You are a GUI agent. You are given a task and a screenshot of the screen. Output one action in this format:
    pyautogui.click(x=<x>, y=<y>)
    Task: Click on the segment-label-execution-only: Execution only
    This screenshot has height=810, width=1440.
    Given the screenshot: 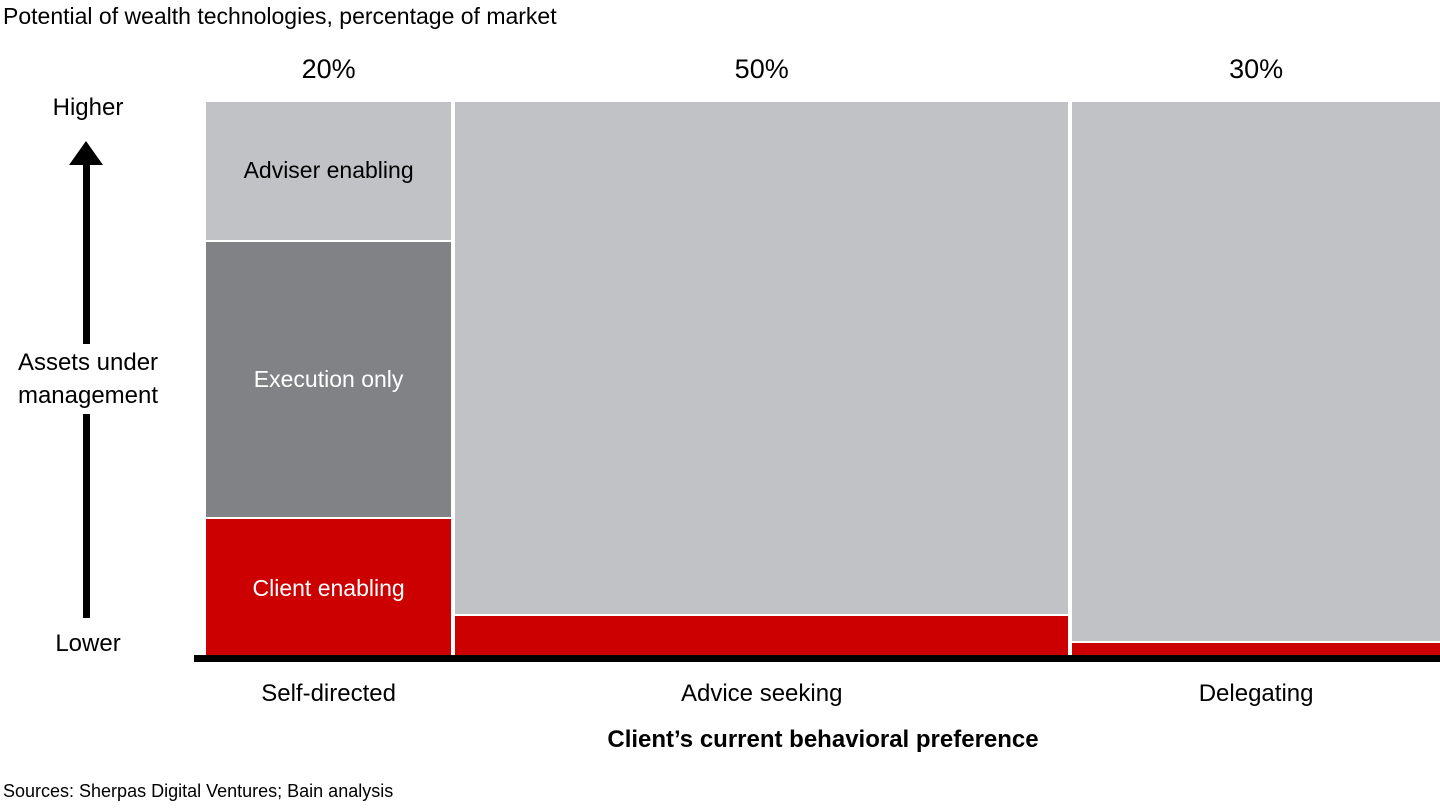 What is the action you would take?
    pyautogui.click(x=328, y=379)
    